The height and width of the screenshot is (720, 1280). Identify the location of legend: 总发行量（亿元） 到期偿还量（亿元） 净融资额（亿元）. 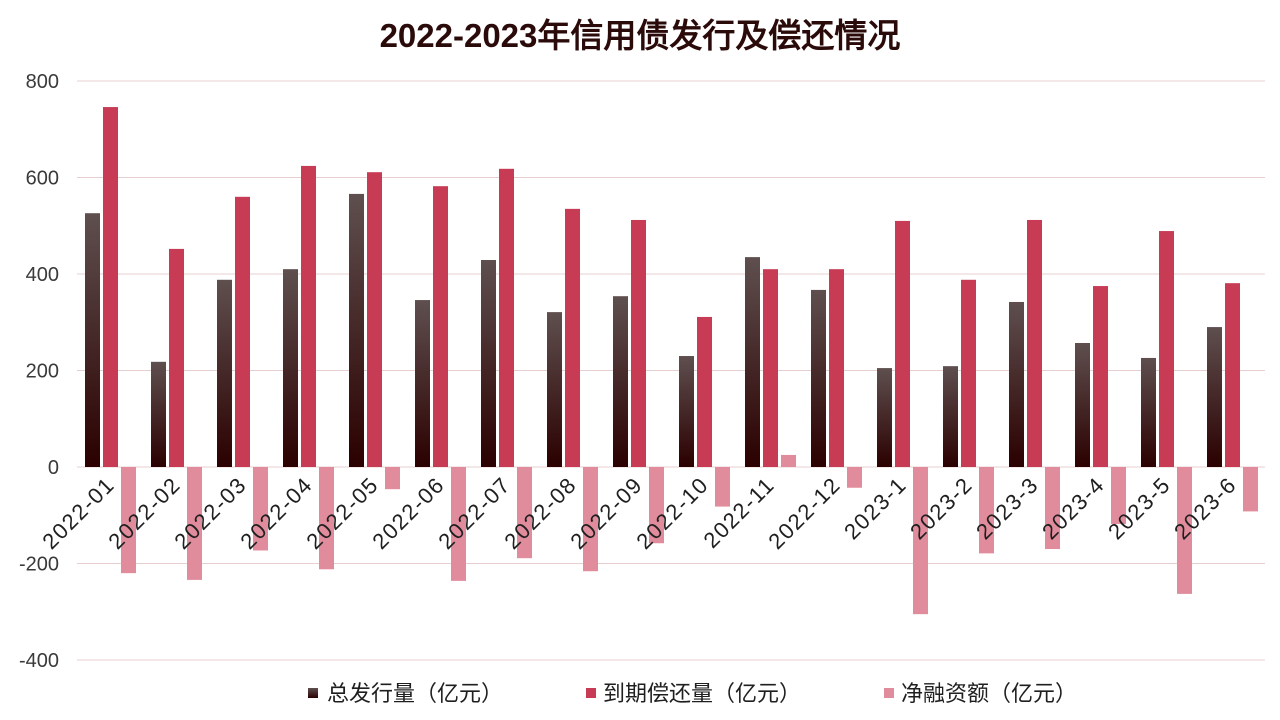
(692, 693).